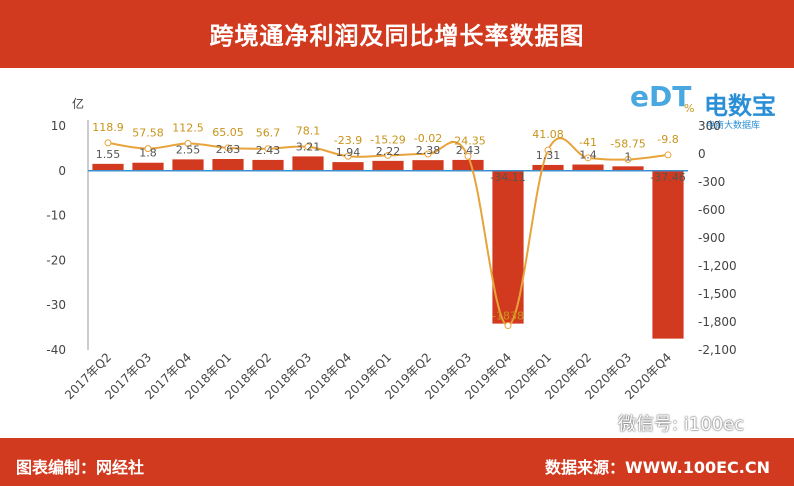 Image resolution: width=794 pixels, height=486 pixels. Describe the element at coordinates (667, 139) in the screenshot. I see `growth-rate-label: -9.8` at that location.